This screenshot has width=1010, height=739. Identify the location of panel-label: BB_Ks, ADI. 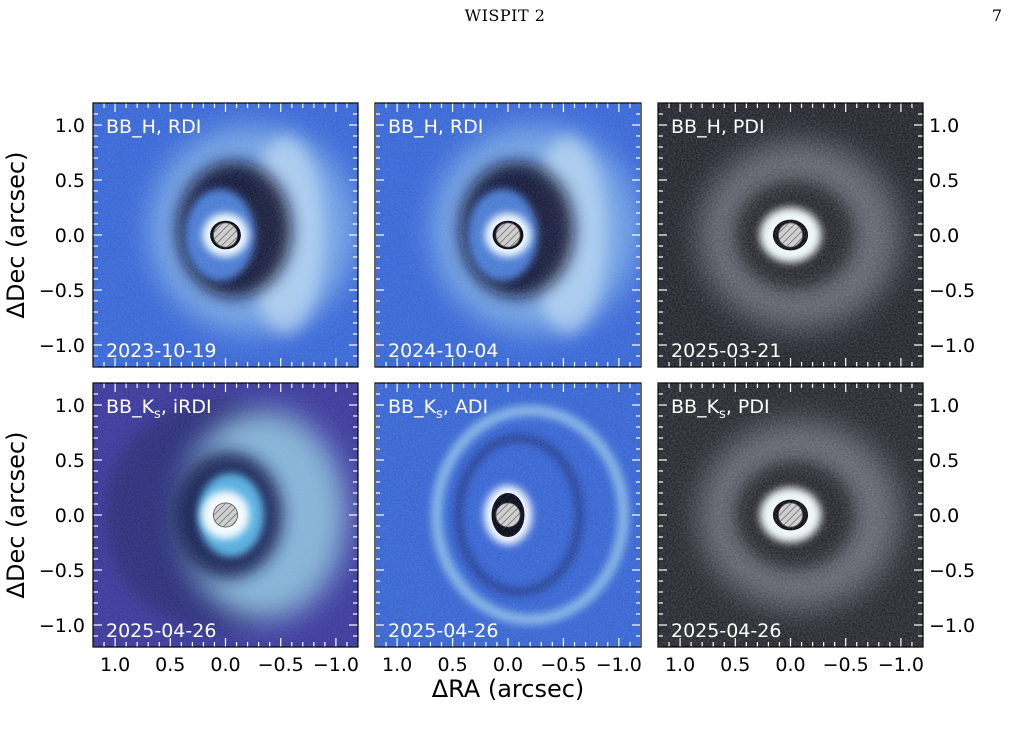
(438, 409).